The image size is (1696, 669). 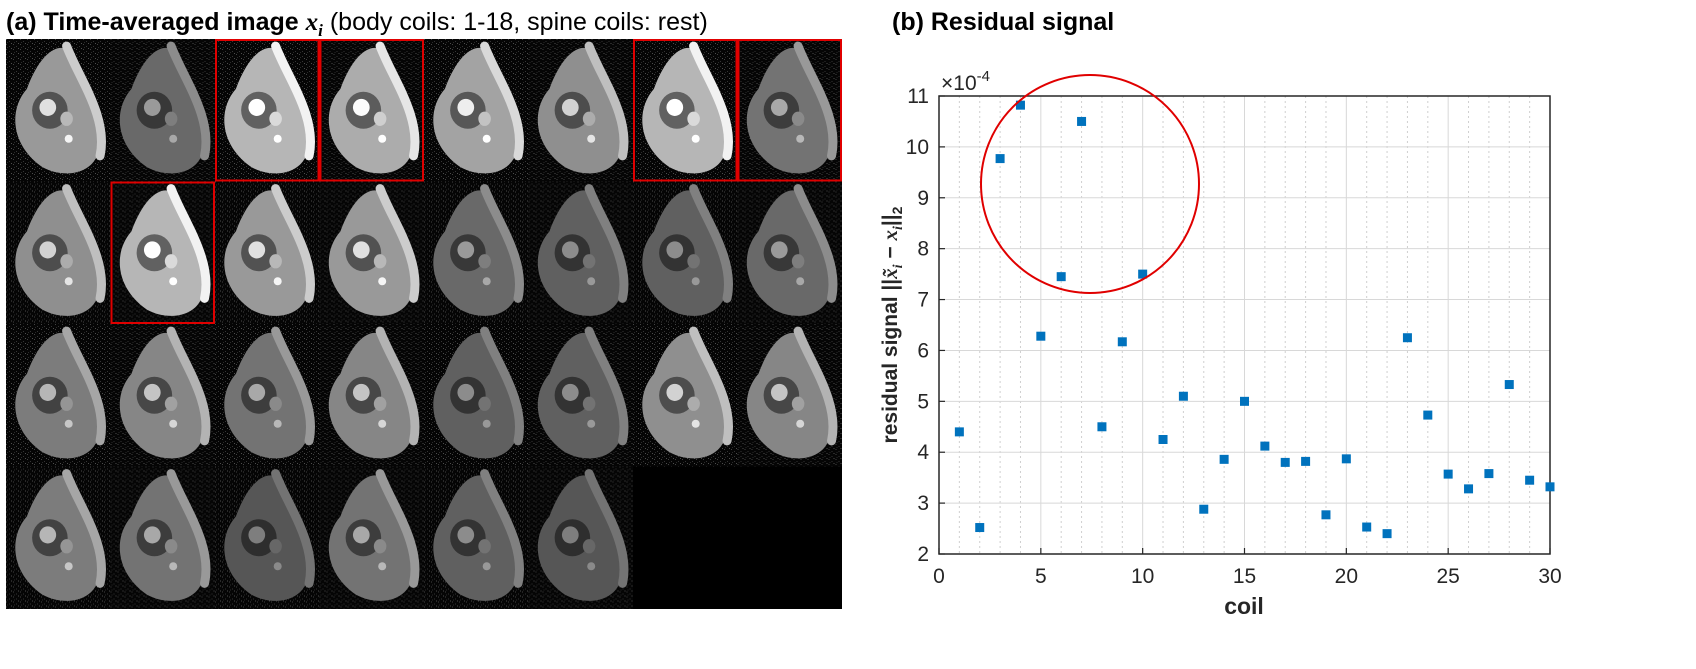 I want to click on x-tick-label: 15, so click(x=1244, y=576).